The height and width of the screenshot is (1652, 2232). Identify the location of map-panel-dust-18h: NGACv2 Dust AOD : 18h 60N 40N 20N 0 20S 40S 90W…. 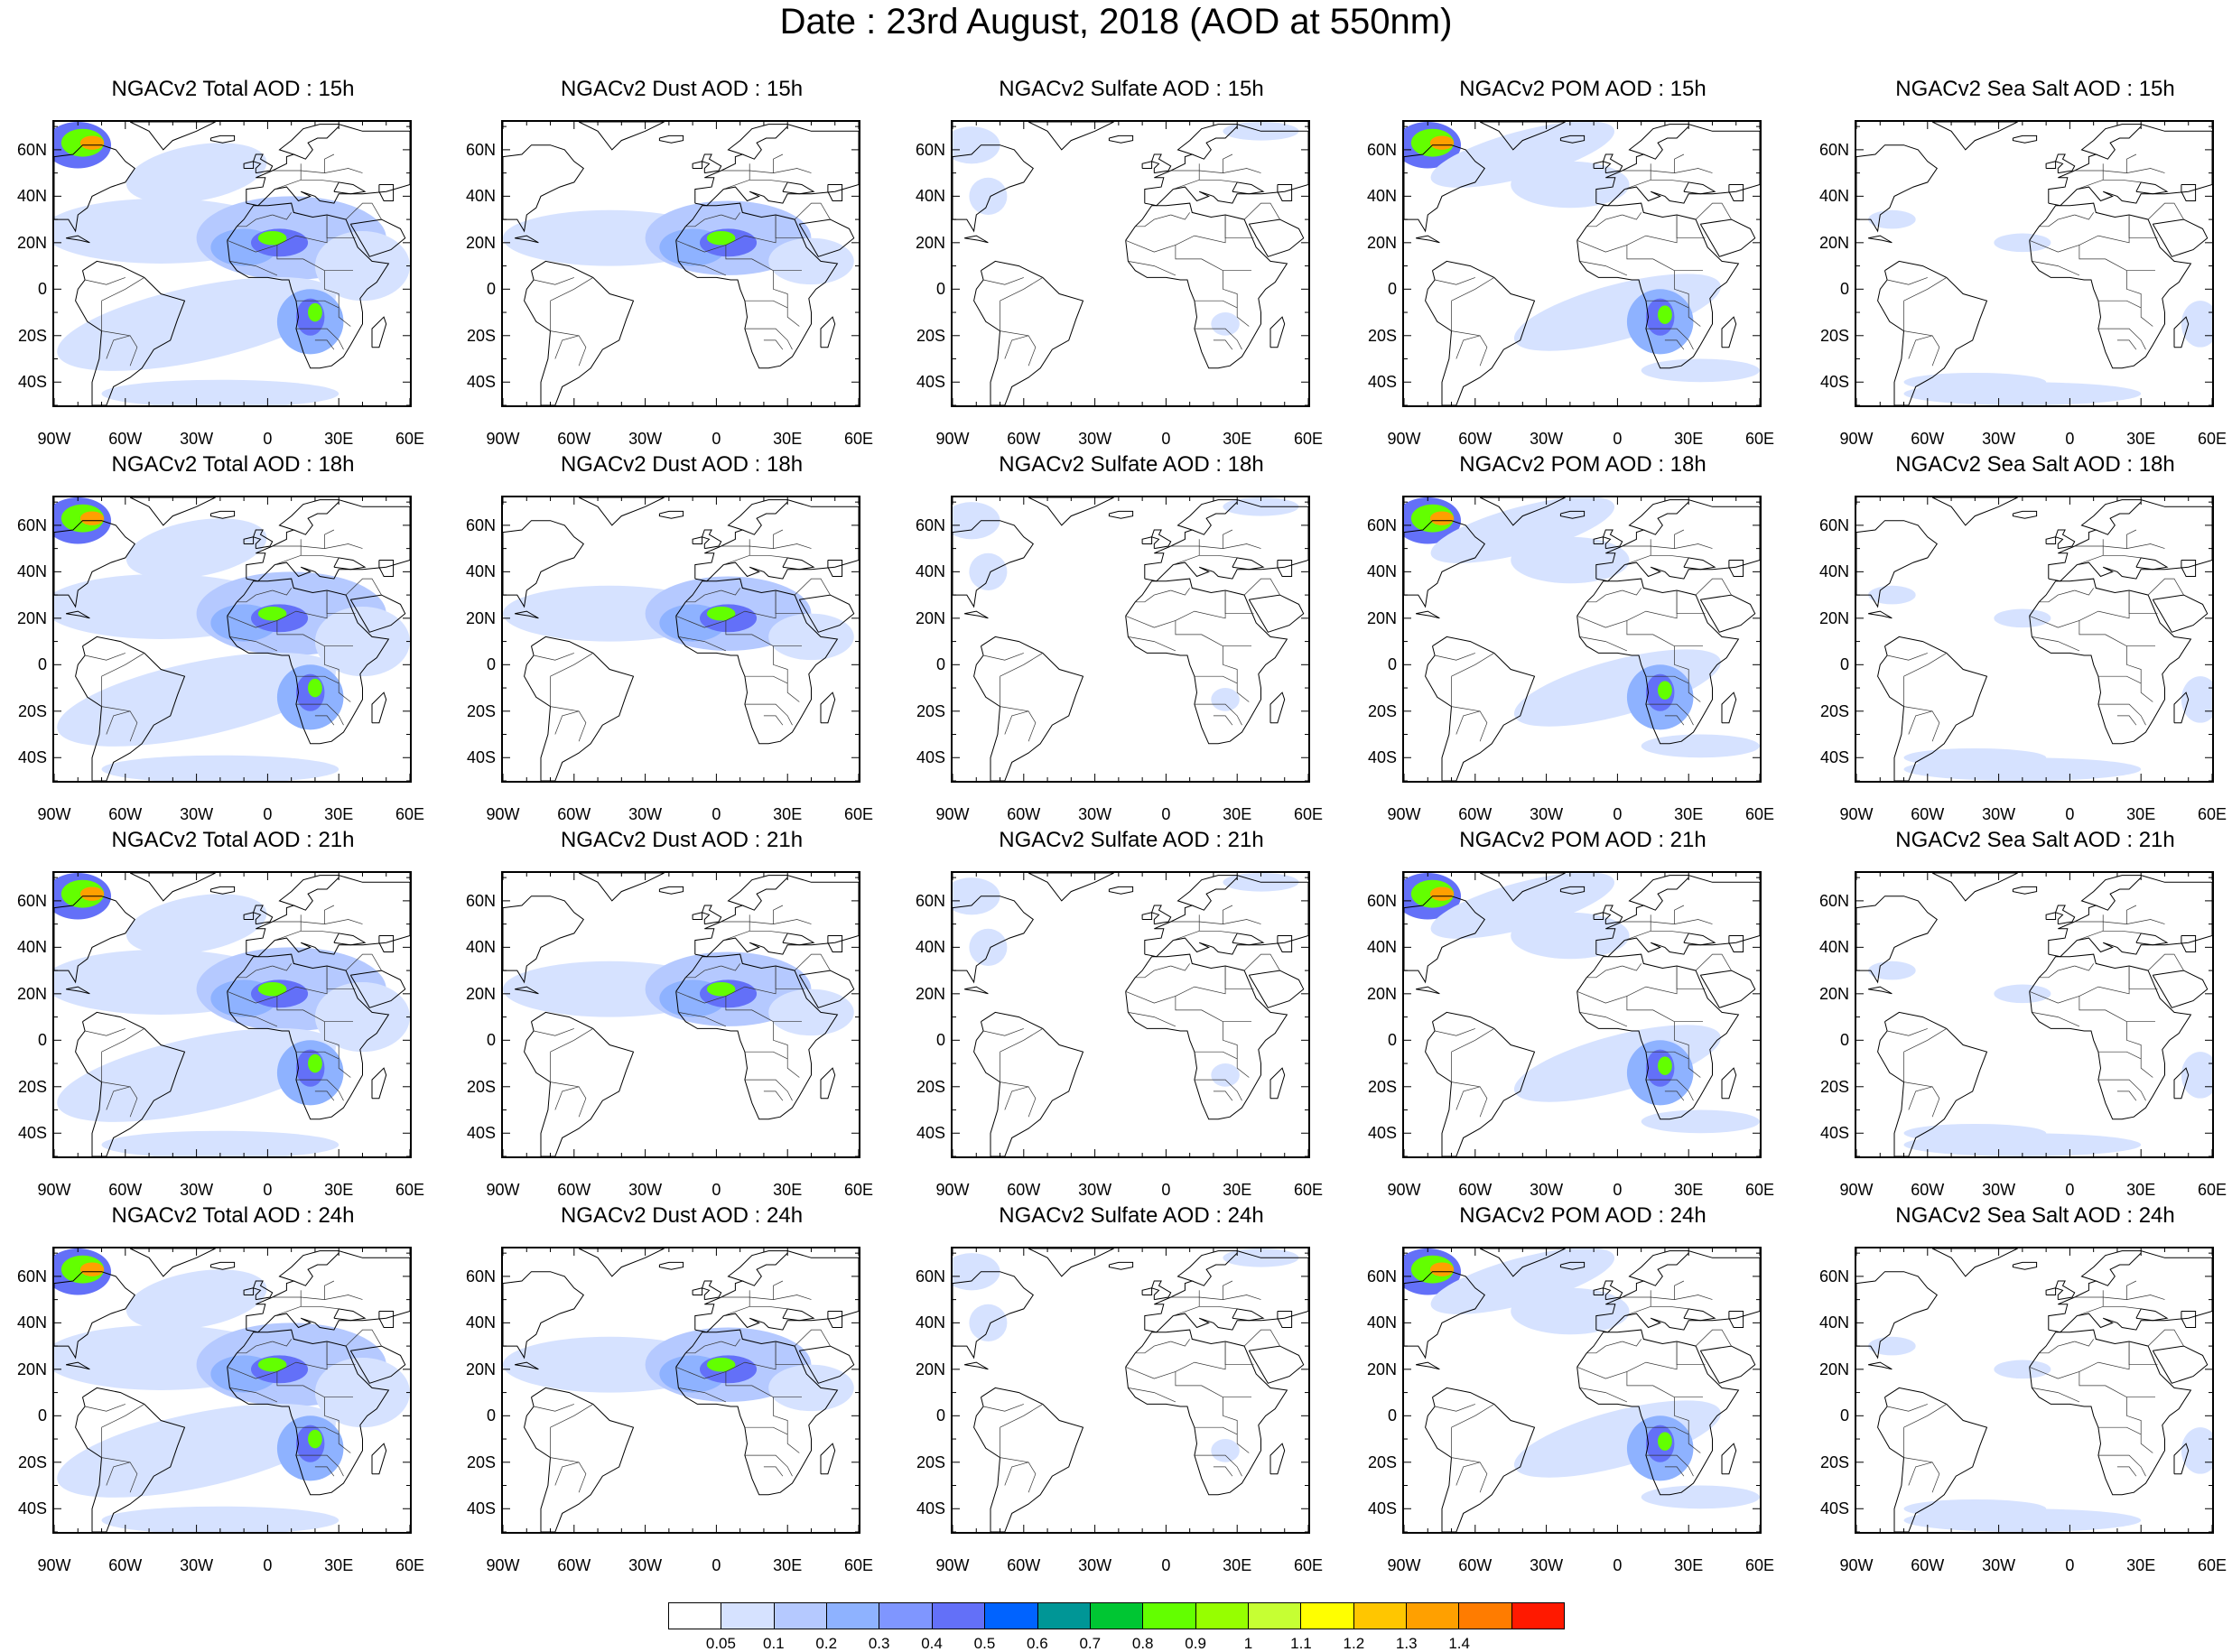
(674, 600).